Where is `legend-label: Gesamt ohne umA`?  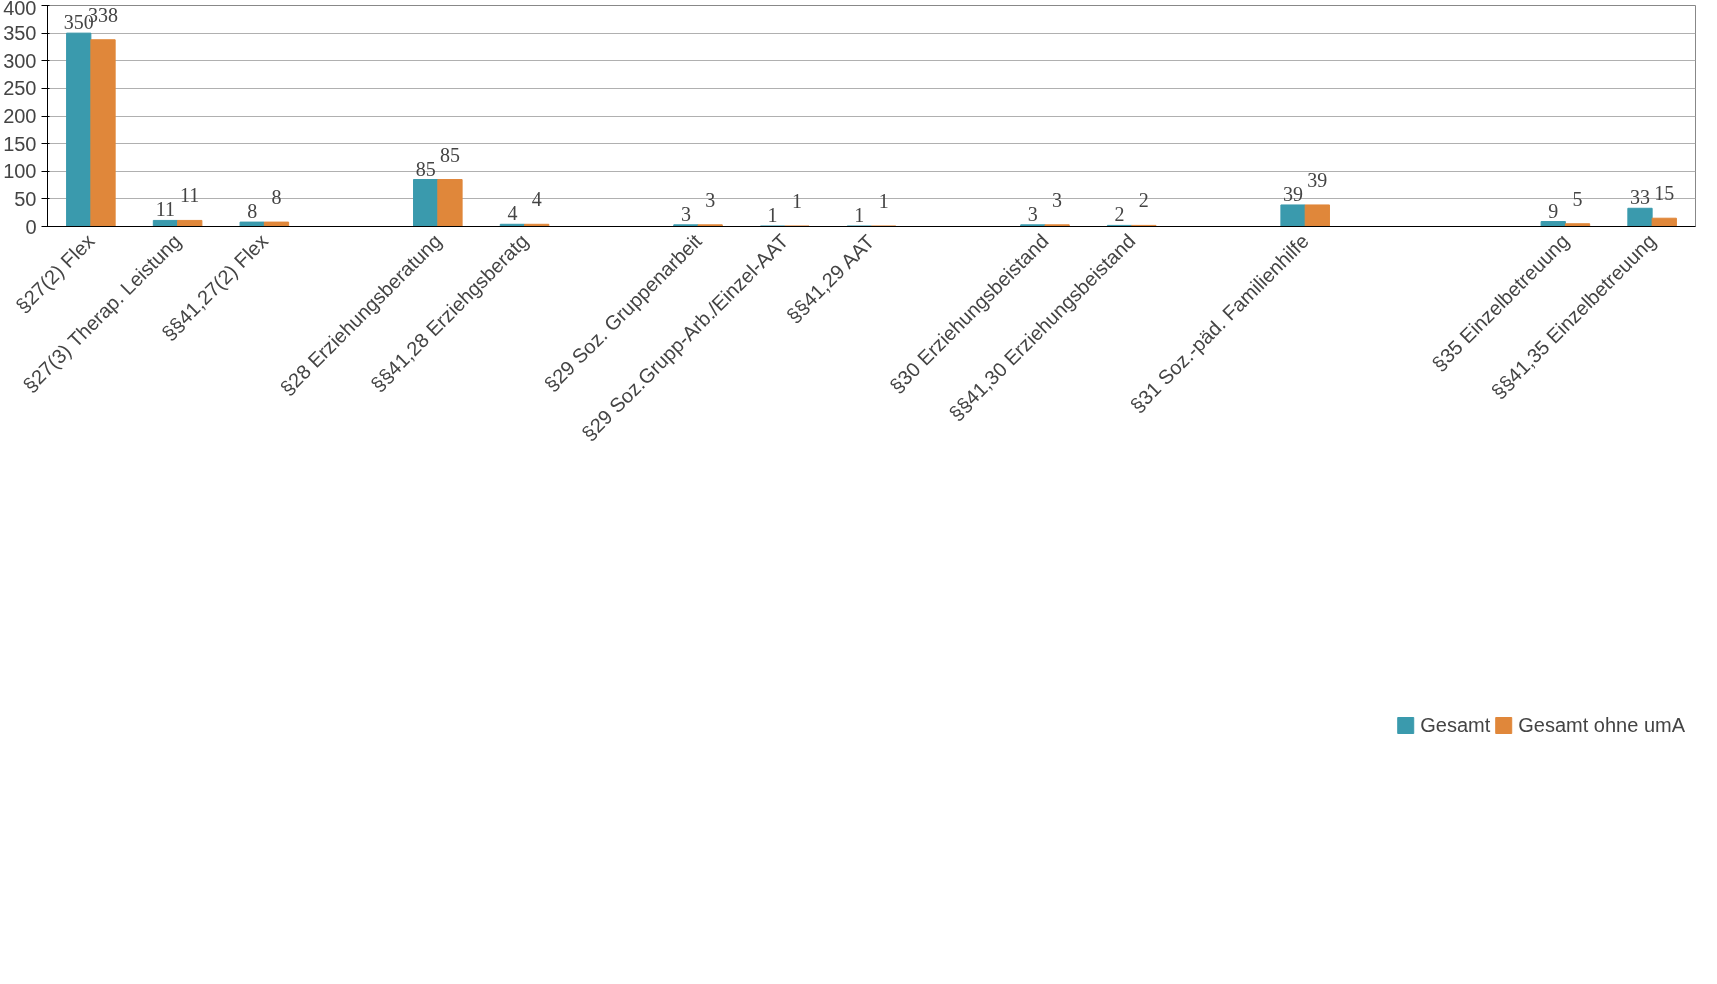
legend-label: Gesamt ohne umA is located at coordinates (1601, 725).